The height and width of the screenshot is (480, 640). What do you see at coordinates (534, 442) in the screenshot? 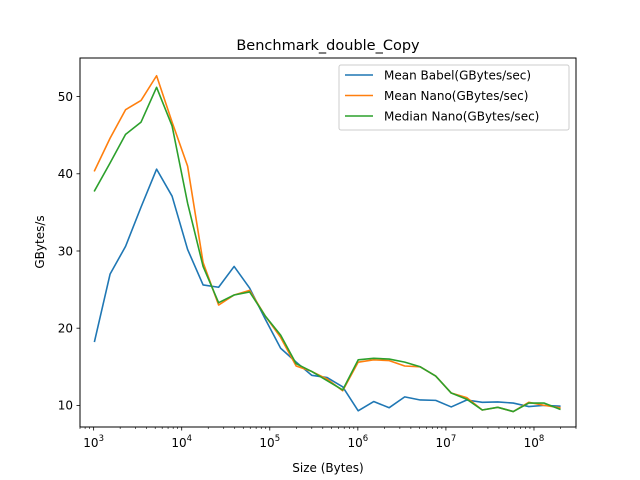
I see `x-tick-label: 10⁸` at bounding box center [534, 442].